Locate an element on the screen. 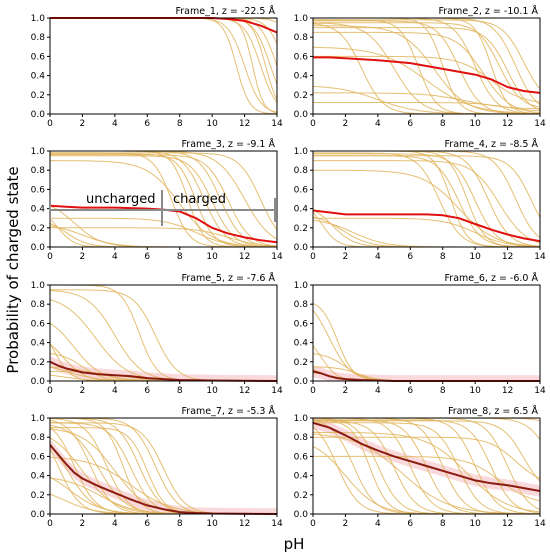 The width and height of the screenshot is (550, 556). panel-title: Frame_2, z = -10.1 Å is located at coordinates (488, 11).